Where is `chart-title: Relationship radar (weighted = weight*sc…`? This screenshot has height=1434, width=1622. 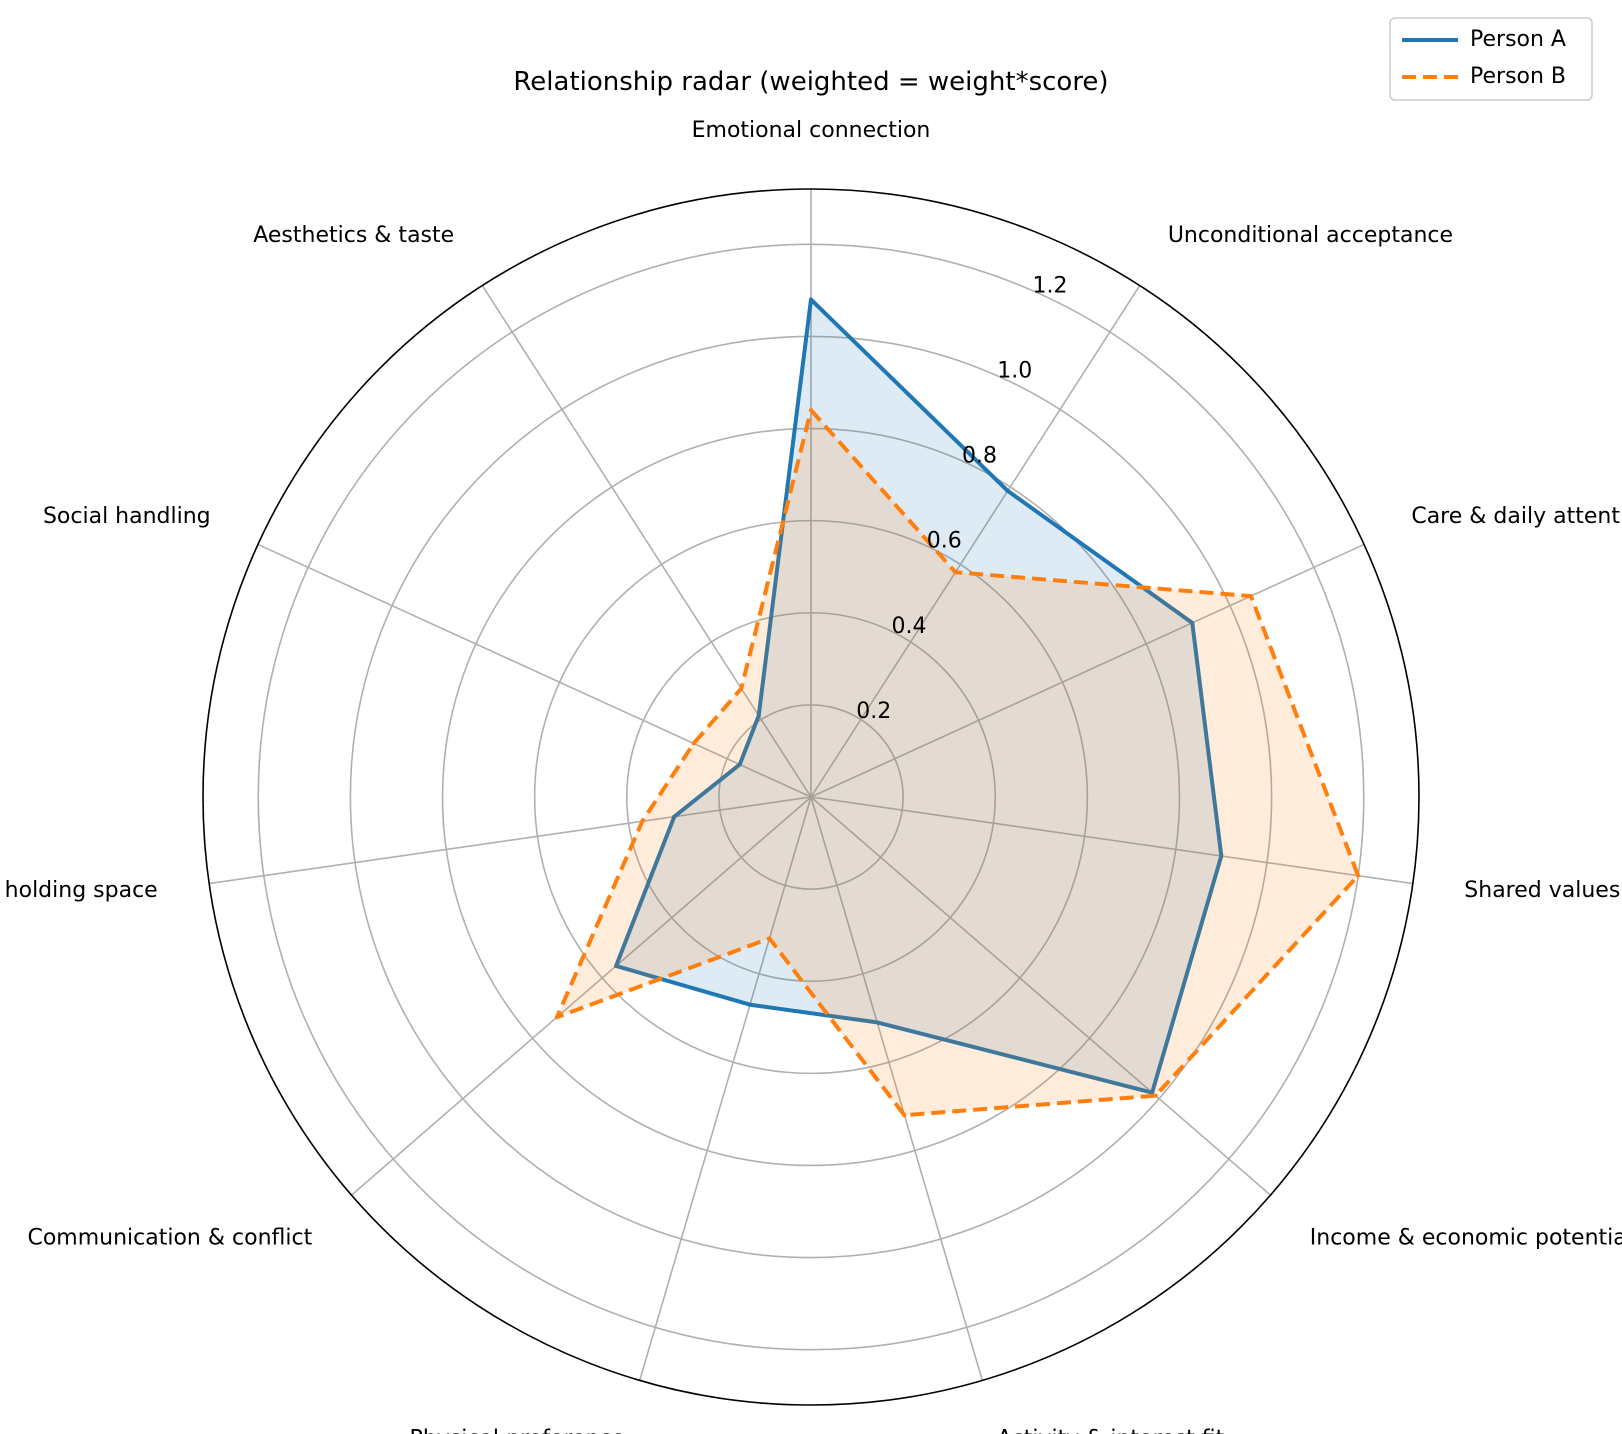
chart-title: Relationship radar (weighted = weight*sc… is located at coordinates (810, 82).